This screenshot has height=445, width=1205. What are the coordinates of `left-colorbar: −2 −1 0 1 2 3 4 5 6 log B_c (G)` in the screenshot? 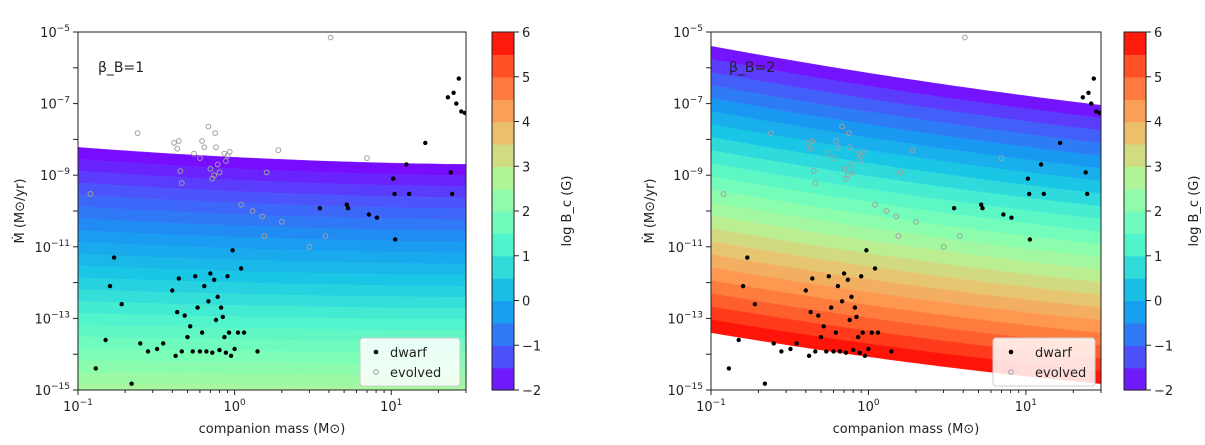 It's located at (533, 212).